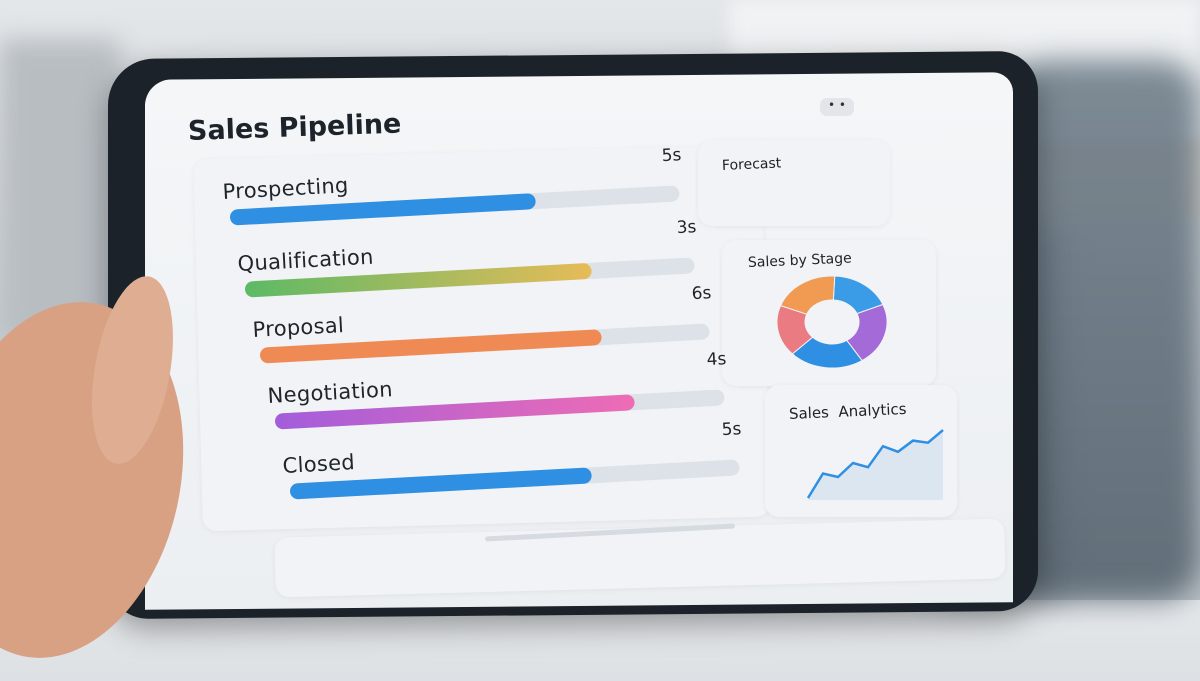 The image size is (1200, 681). Describe the element at coordinates (751, 164) in the screenshot. I see `forecast-title: Forecast` at that location.